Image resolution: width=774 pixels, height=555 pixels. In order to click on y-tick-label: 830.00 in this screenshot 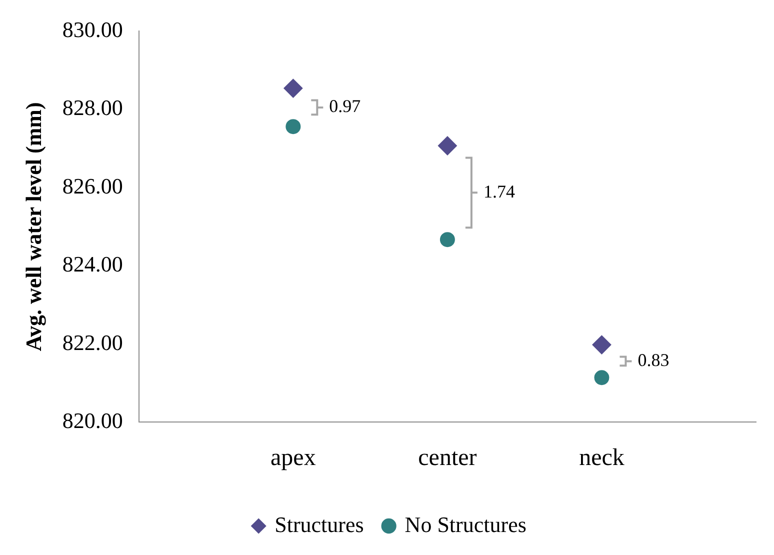, I will do `click(92, 29)`.